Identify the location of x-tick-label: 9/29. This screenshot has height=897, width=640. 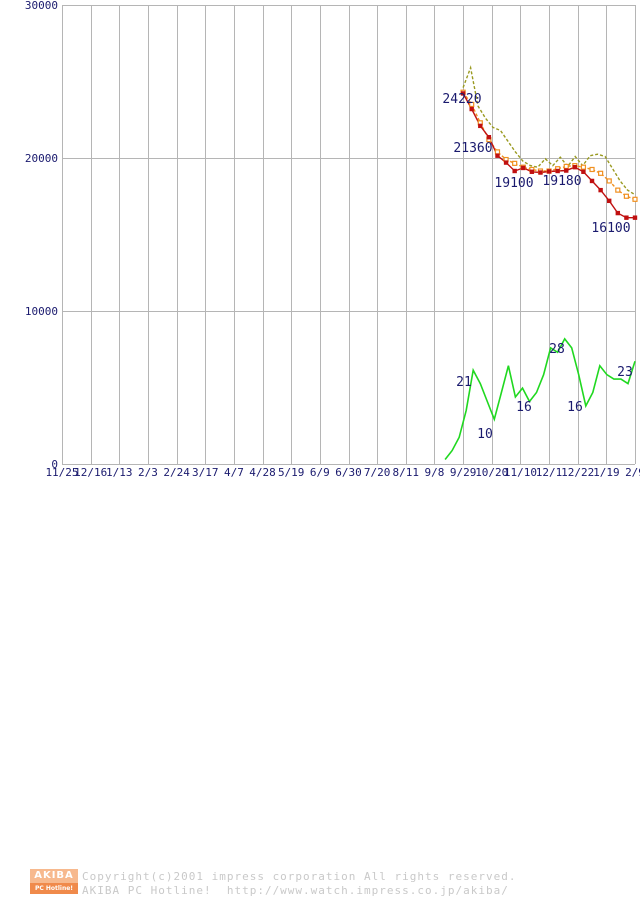
(463, 472).